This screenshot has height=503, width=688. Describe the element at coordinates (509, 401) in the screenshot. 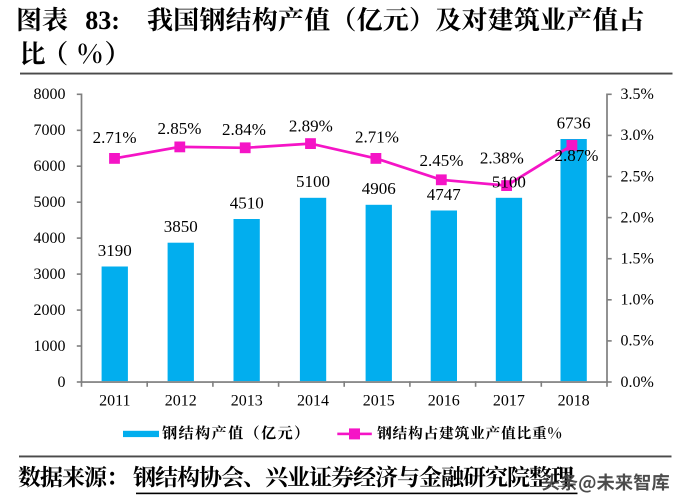

I see `svg-text: 2017` at that location.